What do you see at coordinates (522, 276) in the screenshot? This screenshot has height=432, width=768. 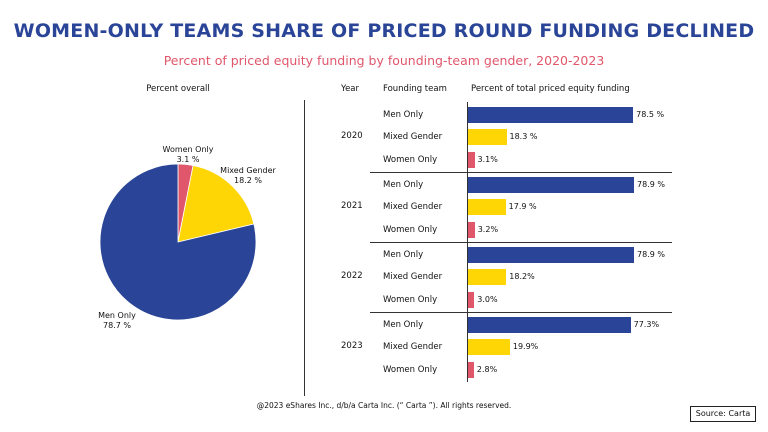 I see `bar-value-2022-mixed-gender: 18.2%` at bounding box center [522, 276].